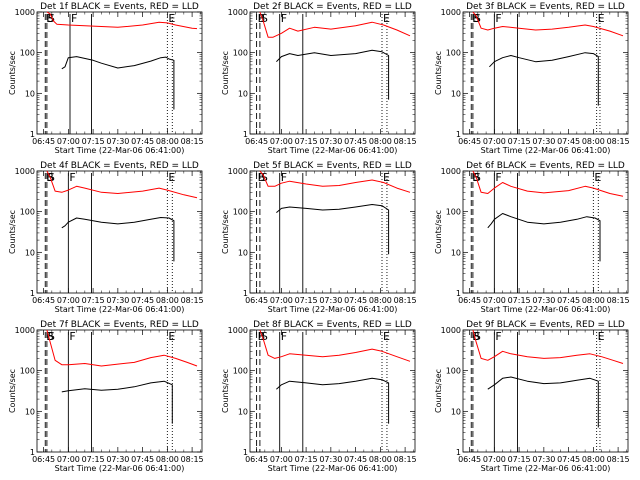 The width and height of the screenshot is (640, 480). I want to click on chart-title: Det 7f BLACK = Events, RED = LLD, so click(119, 325).